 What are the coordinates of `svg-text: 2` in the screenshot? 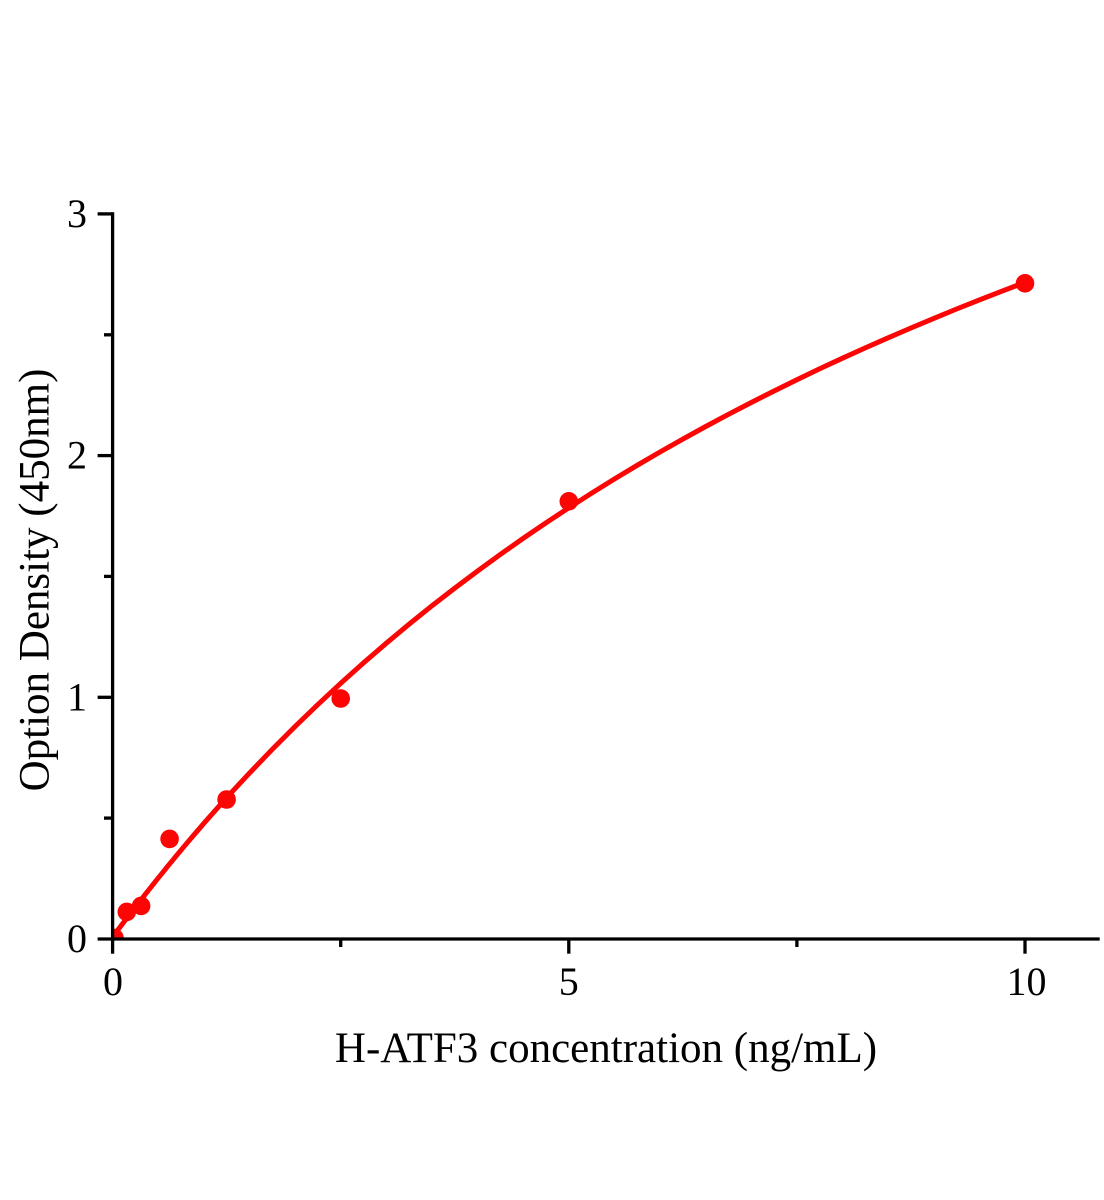 It's located at (77, 455).